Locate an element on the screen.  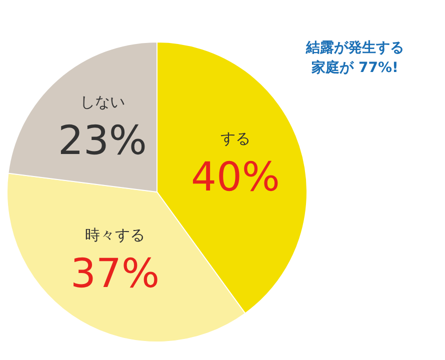
data-label: 23% is located at coordinates (102, 141).